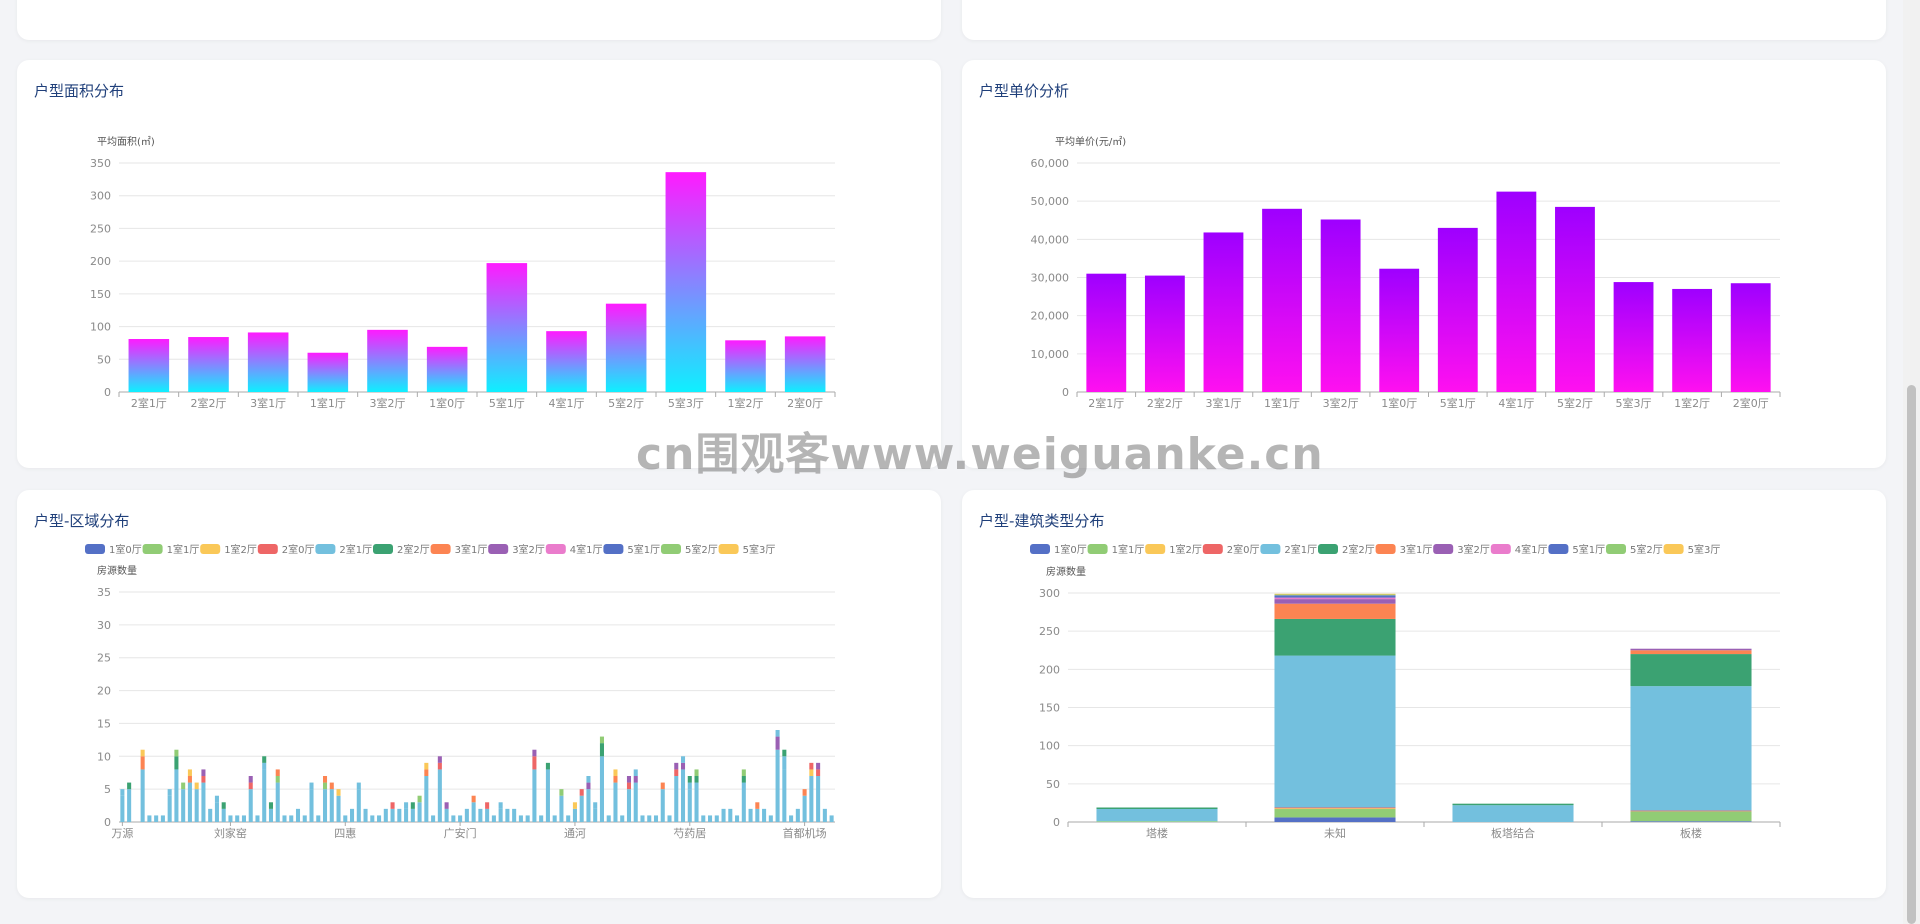  I want to click on district-legend-label: 1室2厅, so click(240, 549).